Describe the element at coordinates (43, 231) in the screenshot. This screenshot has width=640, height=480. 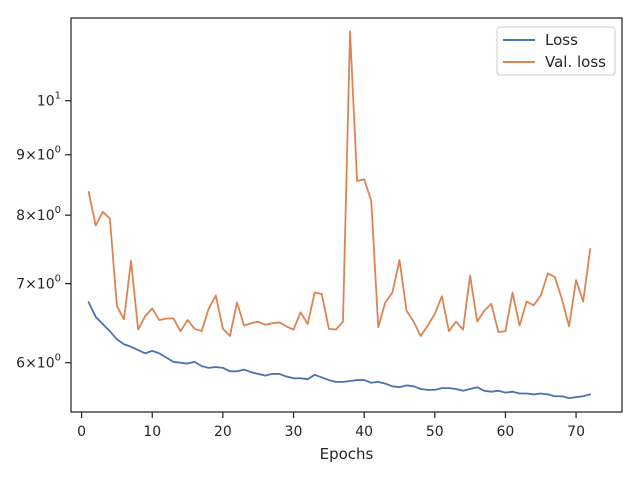
I see `y-axis: 6×100 7×100 8×100 9×100 101` at that location.